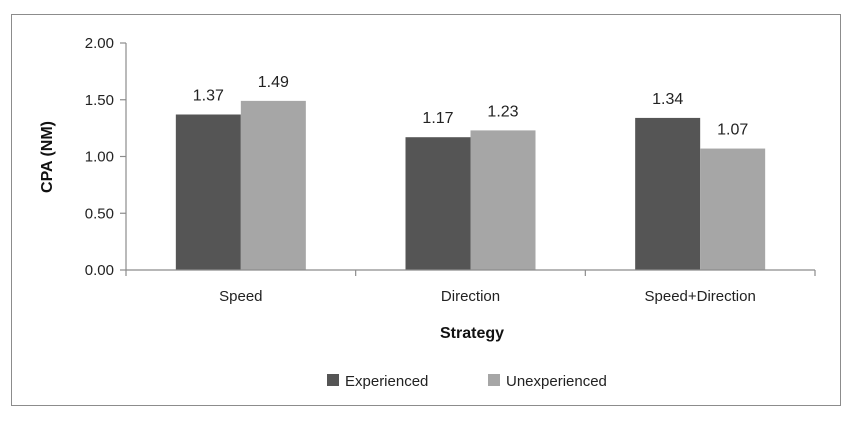 The height and width of the screenshot is (427, 855). I want to click on y-tick-label: 0.50, so click(99, 213).